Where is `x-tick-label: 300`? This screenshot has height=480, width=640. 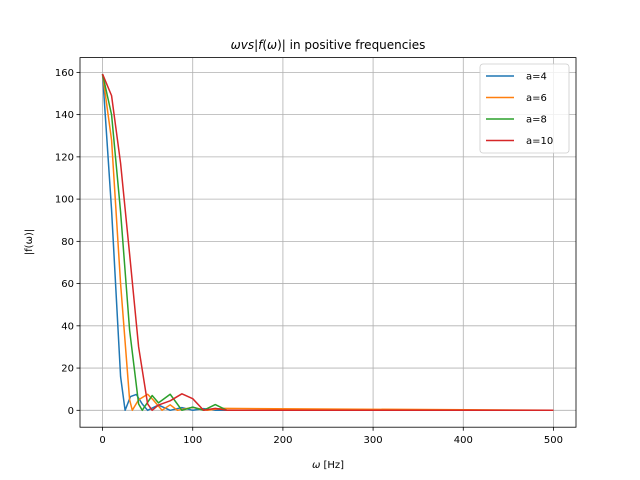 x-tick-label: 300 is located at coordinates (373, 440).